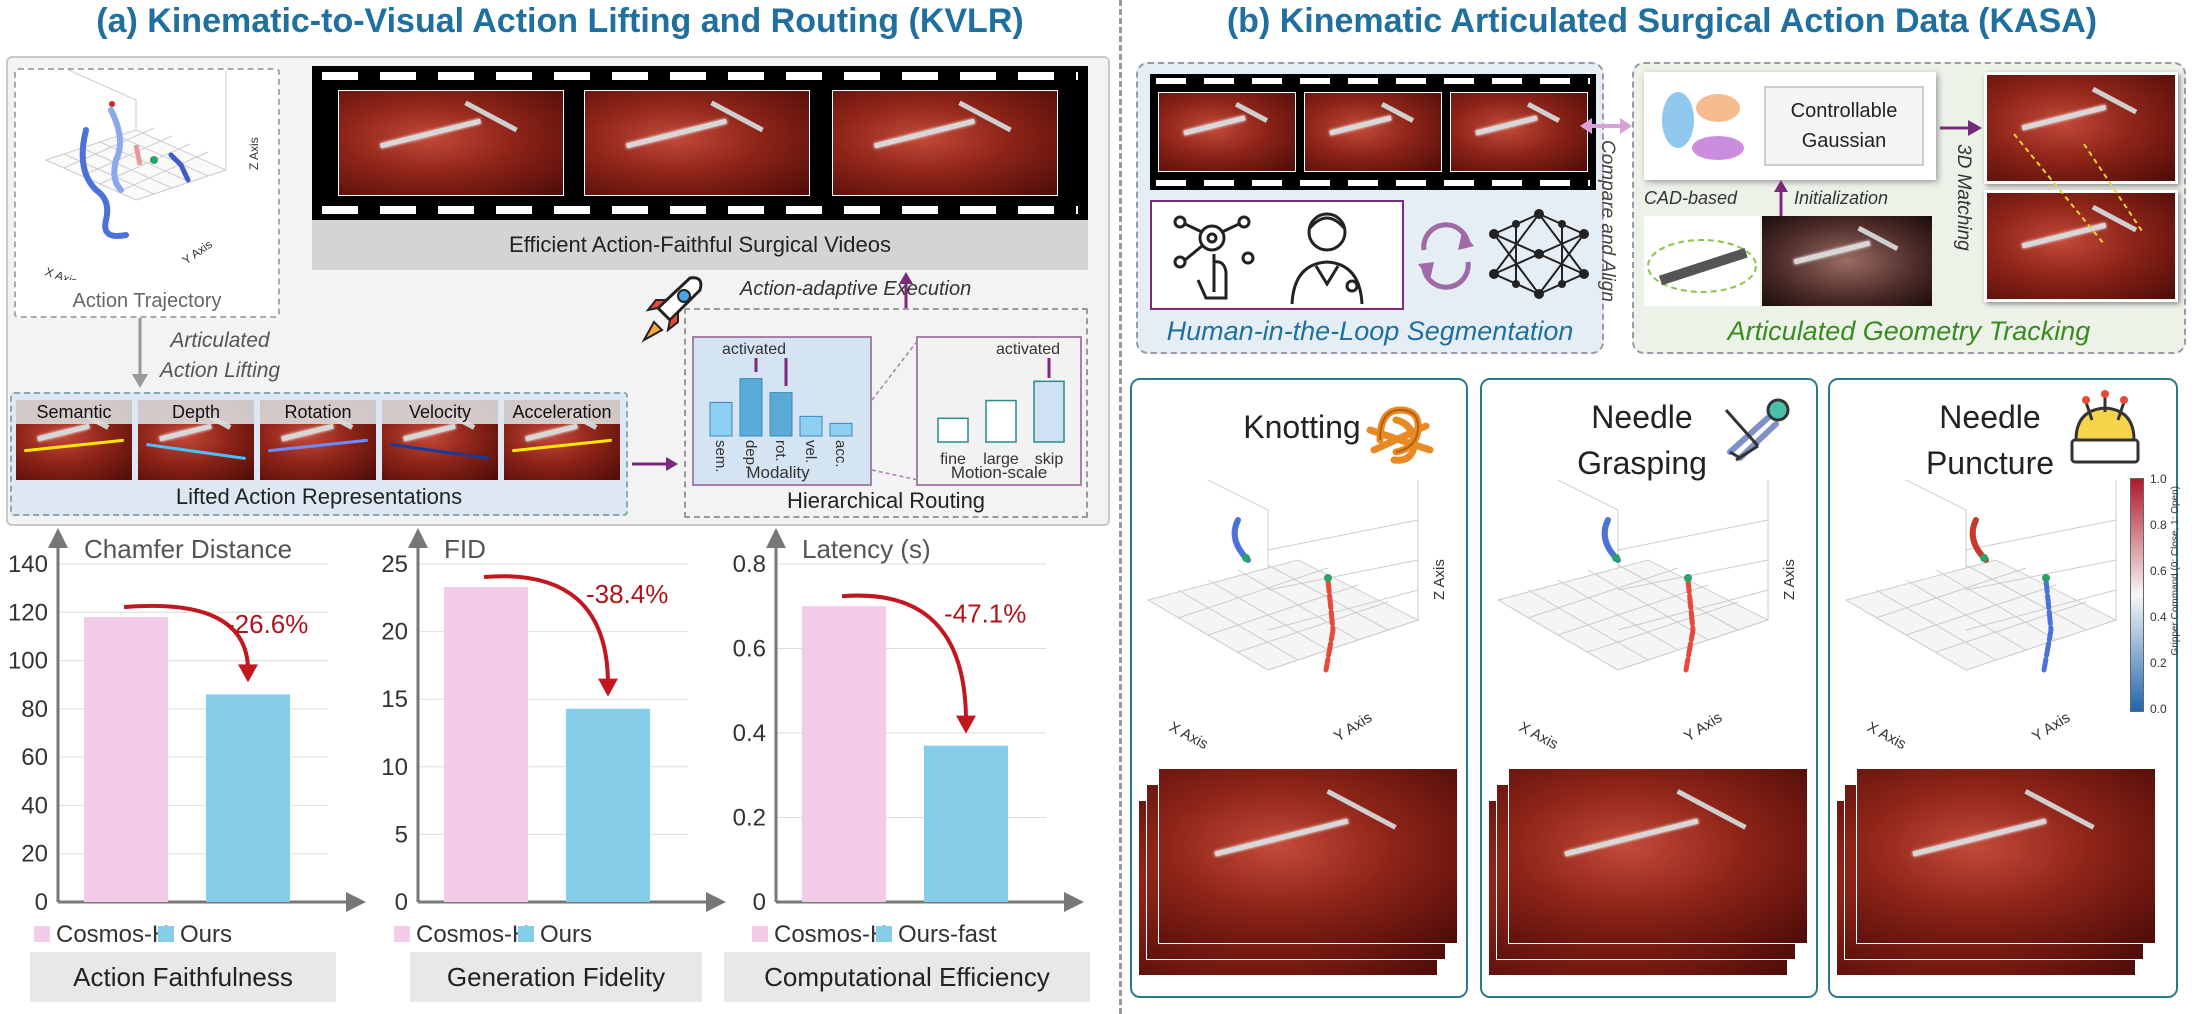 This screenshot has height=1014, width=2200. Describe the element at coordinates (394, 564) in the screenshot. I see `y-tick-label: 25` at that location.